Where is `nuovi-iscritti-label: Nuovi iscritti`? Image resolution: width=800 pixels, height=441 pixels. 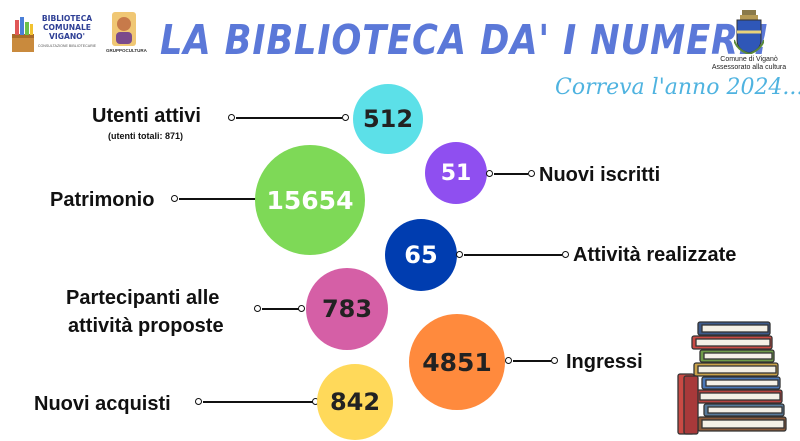
nuovi-iscritti-label: Nuovi iscritti is located at coordinates (600, 175).